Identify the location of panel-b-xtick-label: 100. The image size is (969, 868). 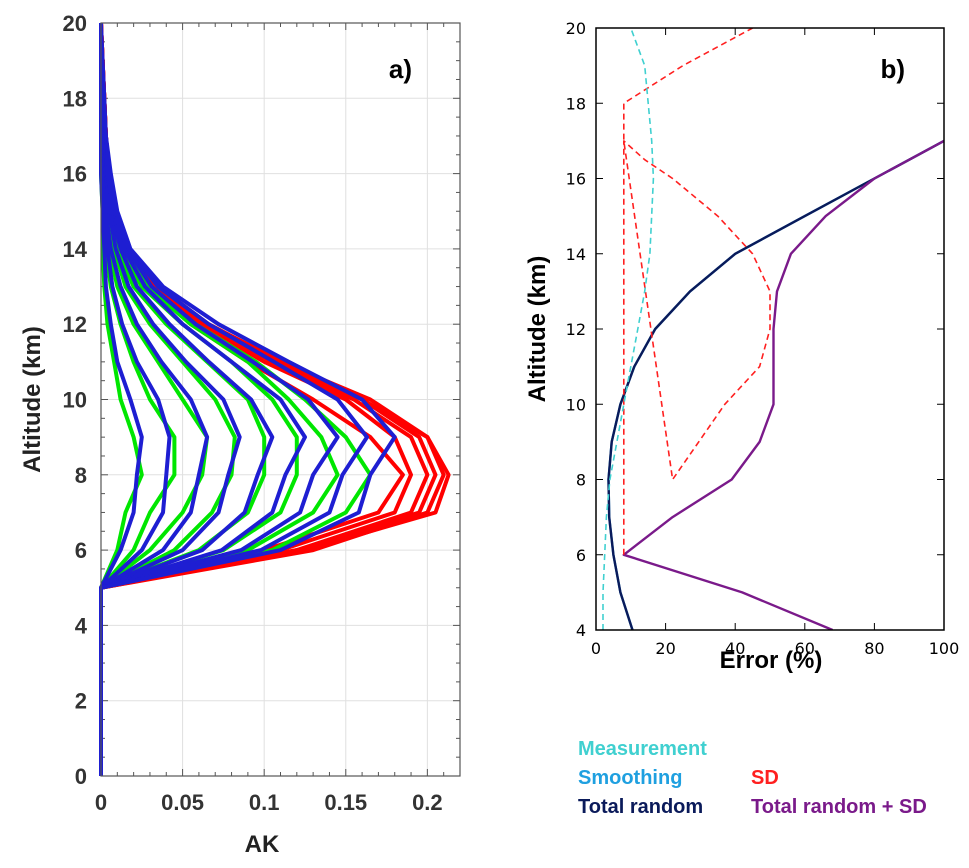
(944, 648).